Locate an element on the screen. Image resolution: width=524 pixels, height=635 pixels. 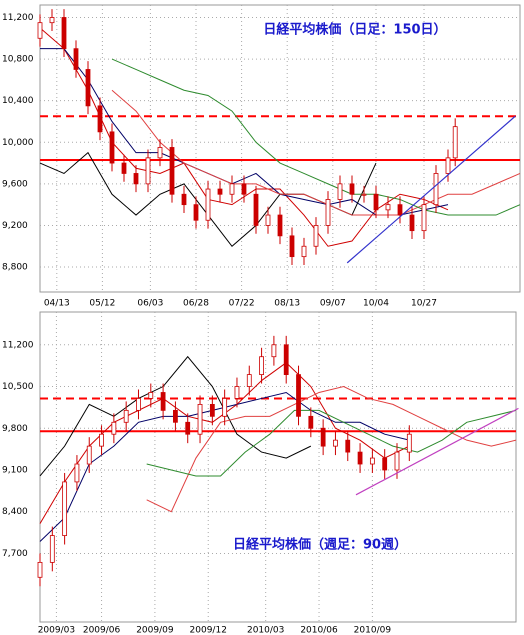
y-tick-label: 10,500 is located at coordinates (18, 387).